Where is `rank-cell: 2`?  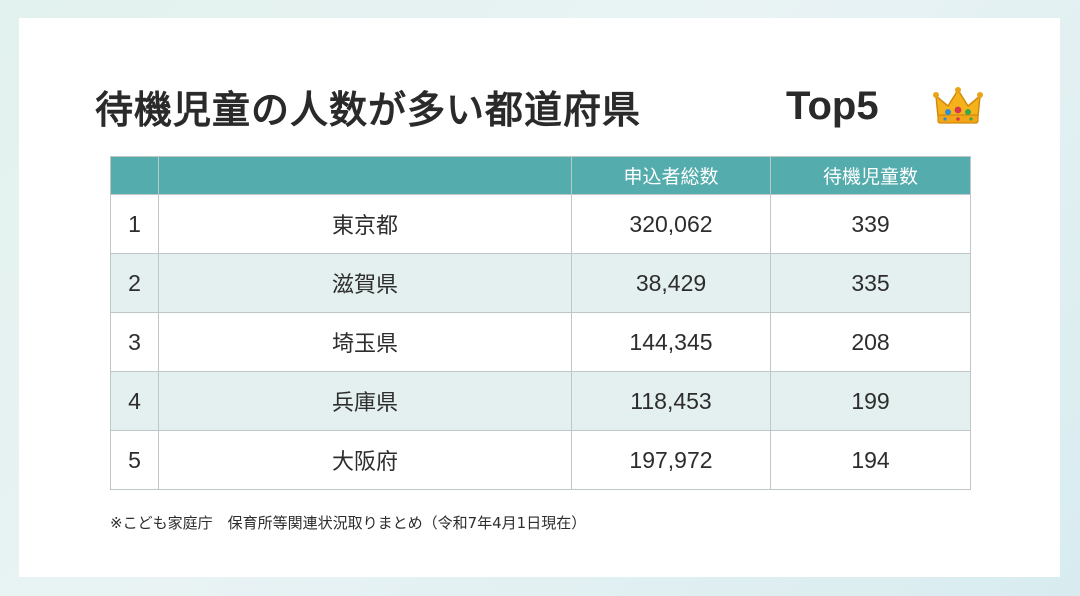
rank-cell: 2 is located at coordinates (134, 283).